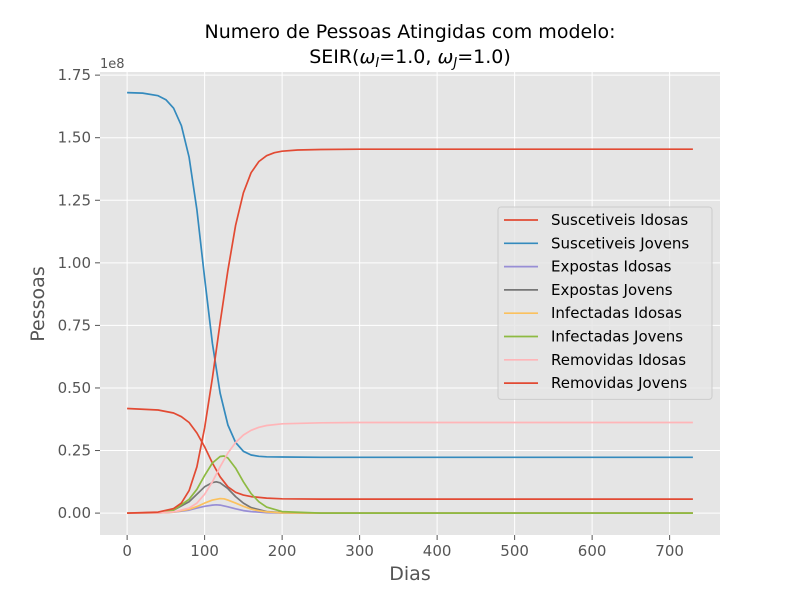 The image size is (800, 600). What do you see at coordinates (592, 551) in the screenshot?
I see `x-tick-label: 600` at bounding box center [592, 551].